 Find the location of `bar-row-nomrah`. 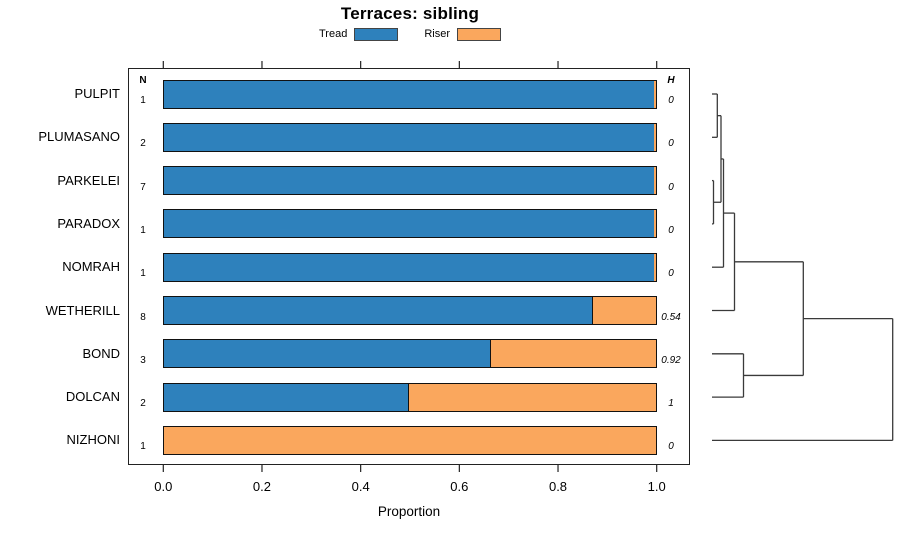

bar-row-nomrah is located at coordinates (410, 267).